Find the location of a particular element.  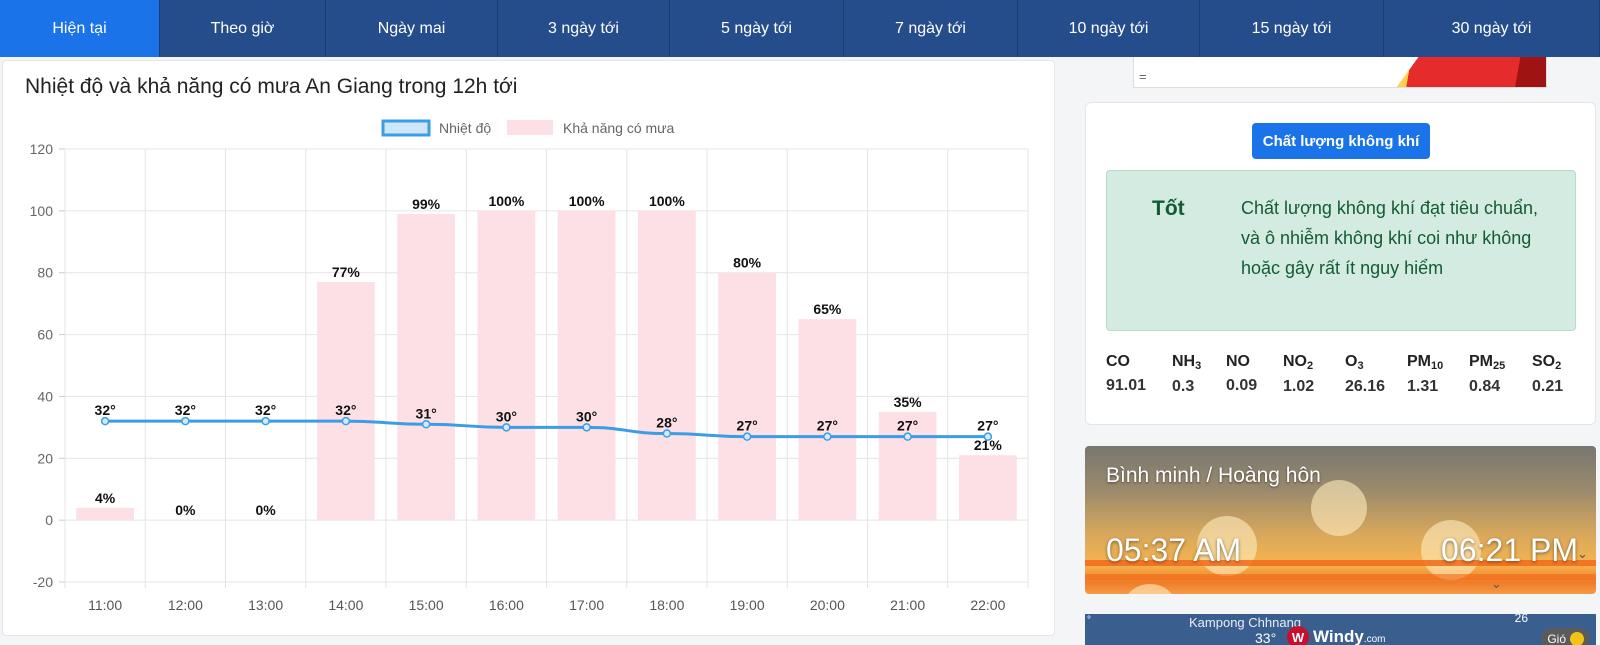

wind-label: Gió is located at coordinates (1556, 638).